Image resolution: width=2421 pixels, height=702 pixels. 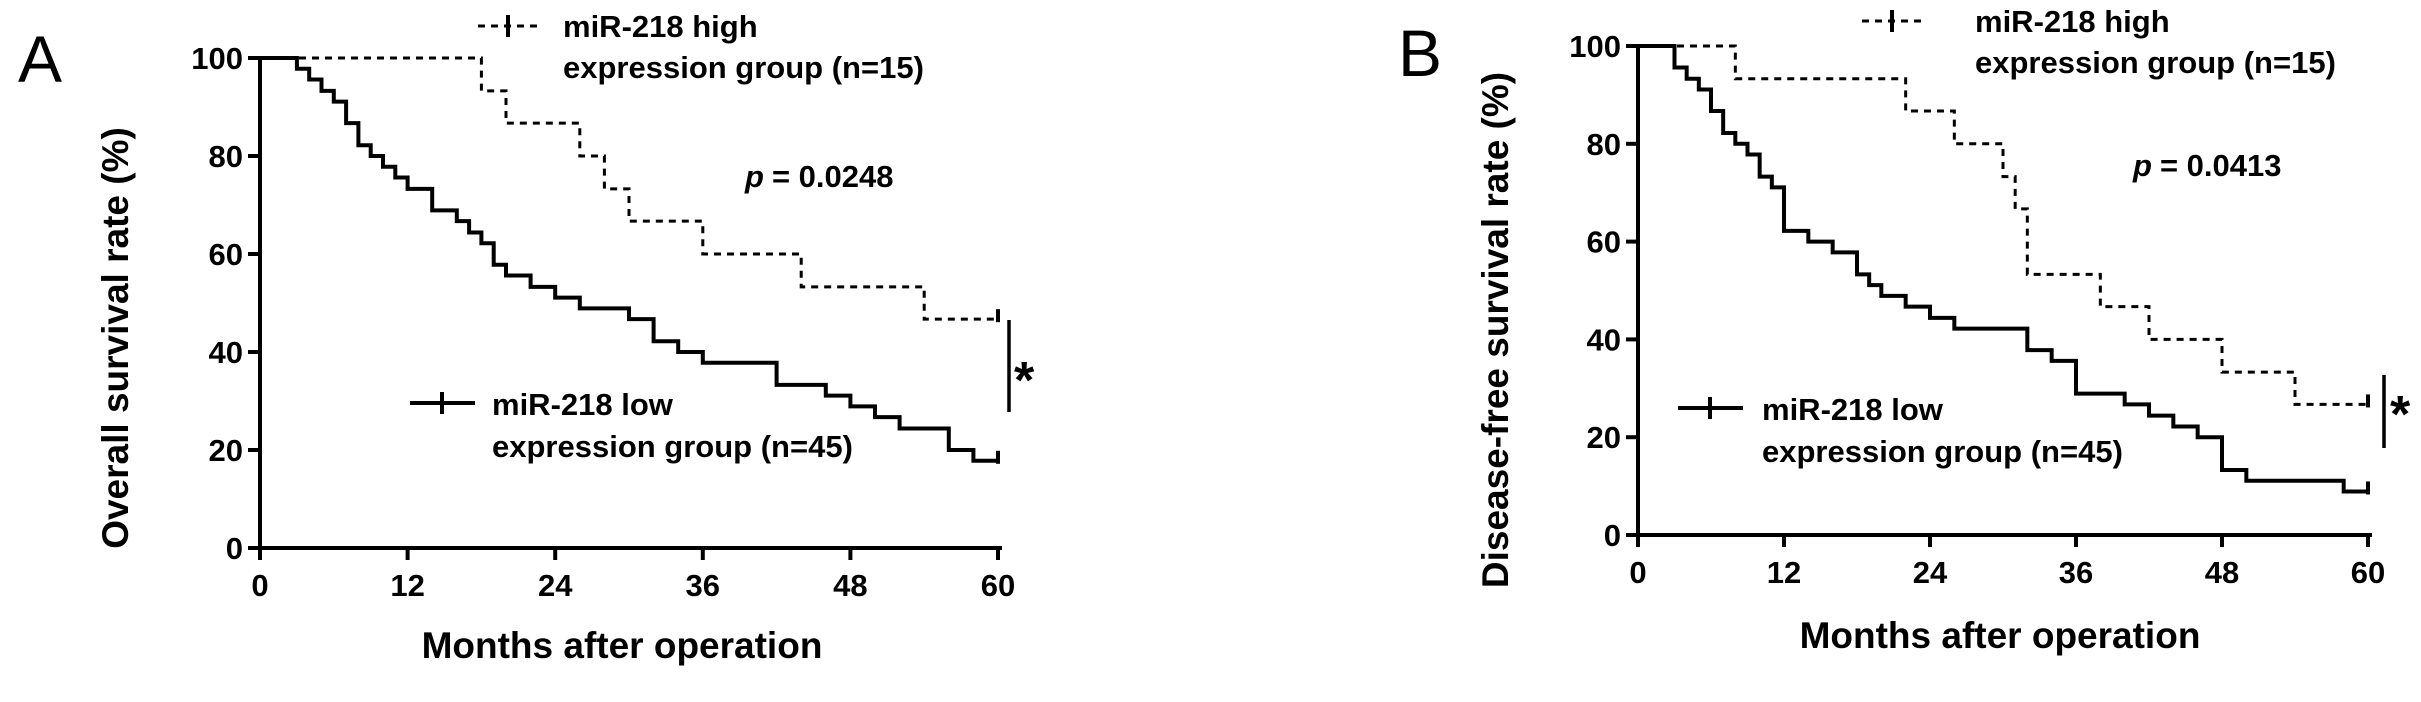 What do you see at coordinates (555, 585) in the screenshot?
I see `panel-a-x-tick-label: 24` at bounding box center [555, 585].